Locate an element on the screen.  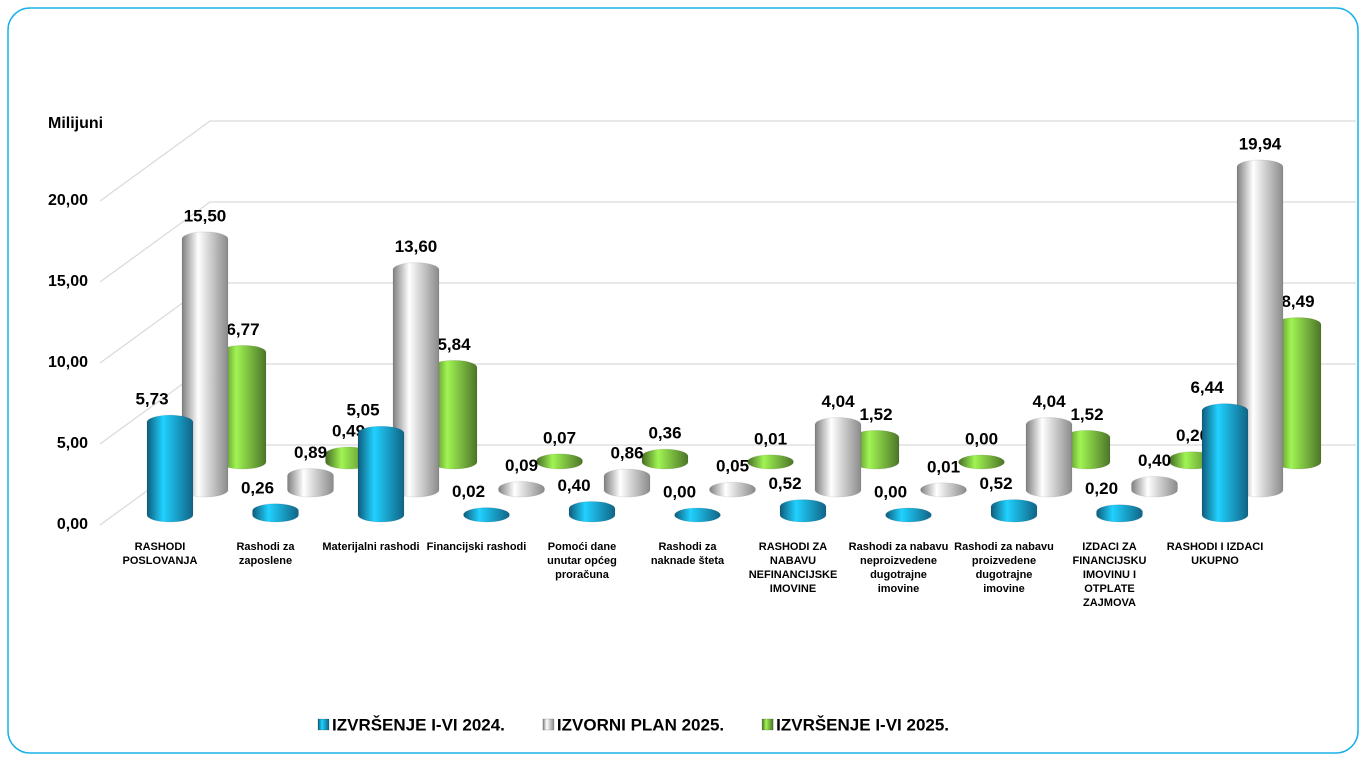
x-tick-label: Financijski rashodi is located at coordinates (476, 547).